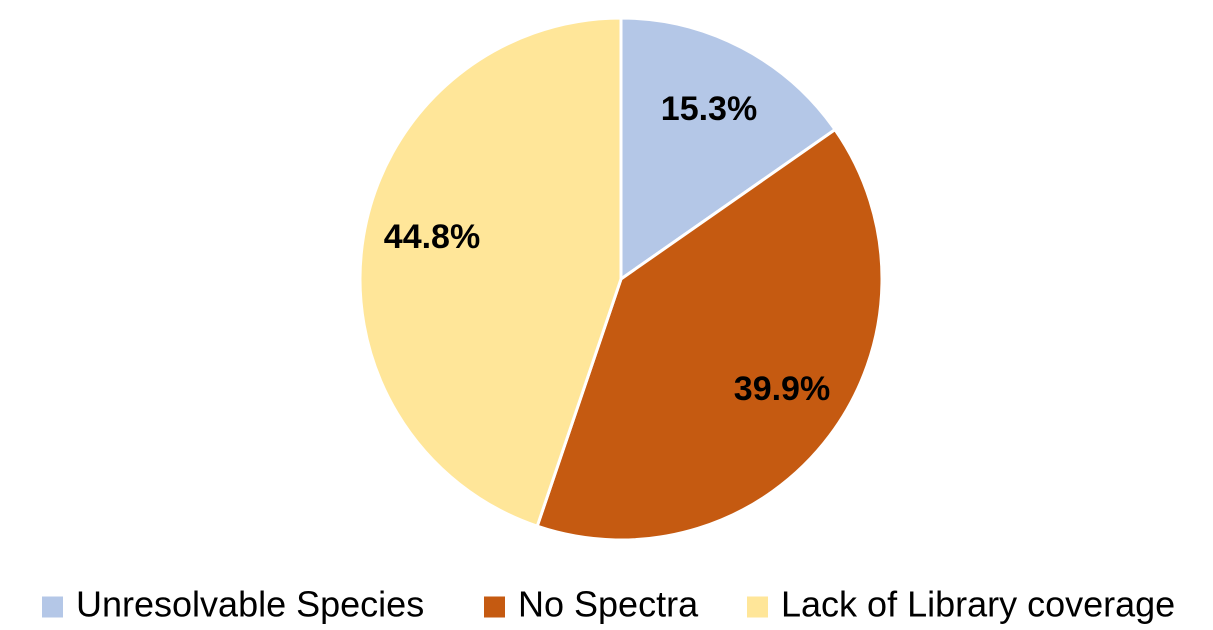  Describe the element at coordinates (782, 389) in the screenshot. I see `data-label-no-spectra: 39.9%` at that location.